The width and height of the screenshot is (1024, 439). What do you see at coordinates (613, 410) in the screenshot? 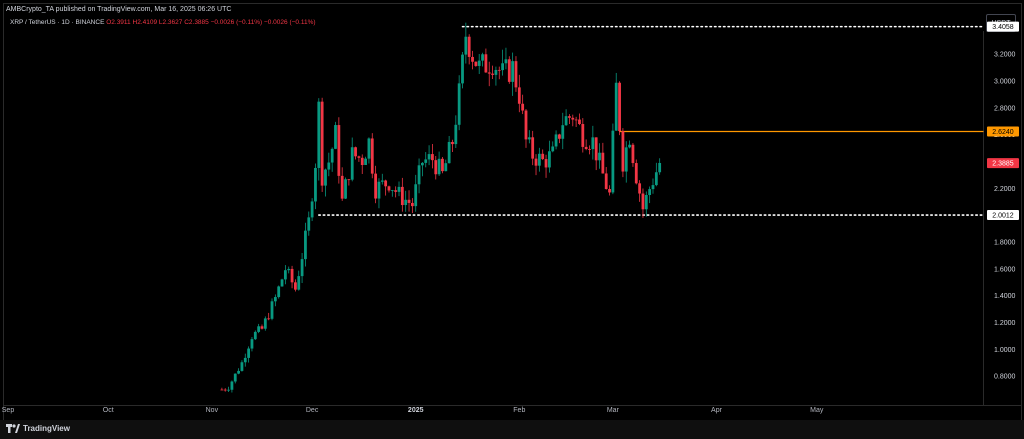
I see `time-tick-label: Mar` at bounding box center [613, 410].